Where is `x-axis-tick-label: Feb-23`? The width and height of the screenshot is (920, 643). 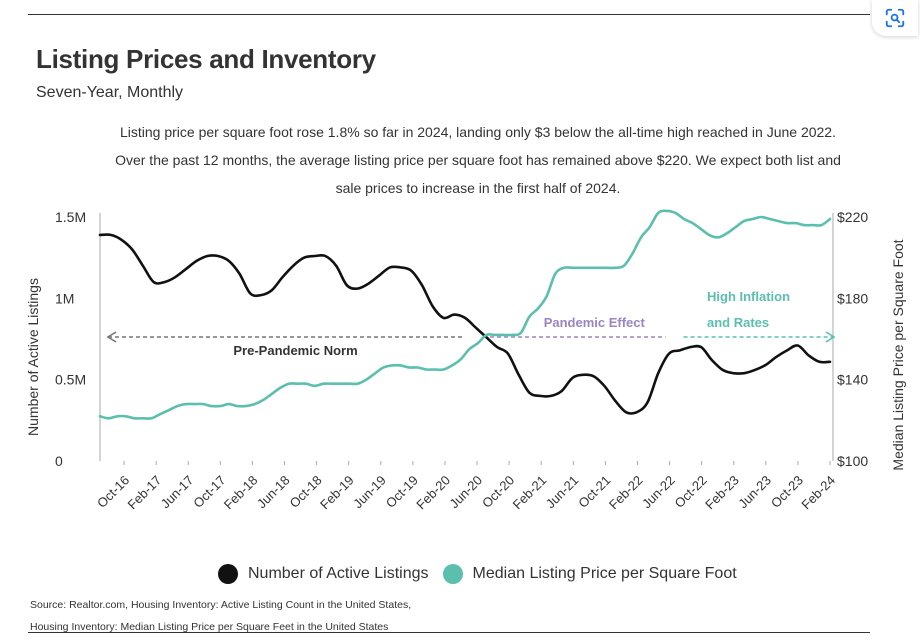
x-axis-tick-label: Feb-23 is located at coordinates (722, 493).